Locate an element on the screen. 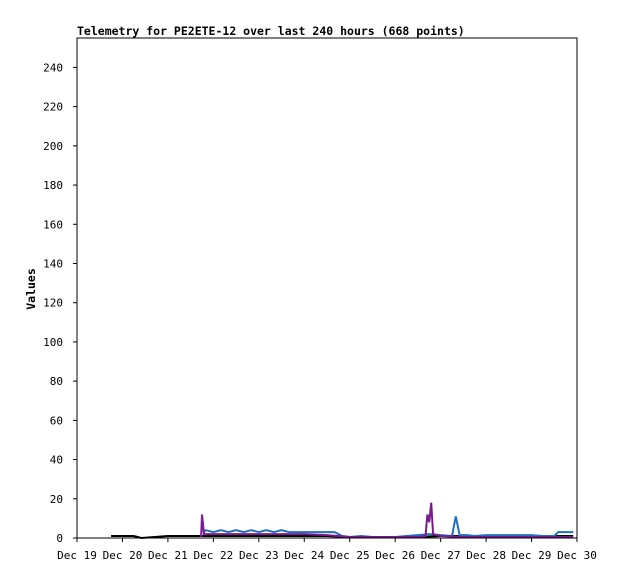 The width and height of the screenshot is (618, 579). x-tick-label: Dec 27 is located at coordinates (441, 555).